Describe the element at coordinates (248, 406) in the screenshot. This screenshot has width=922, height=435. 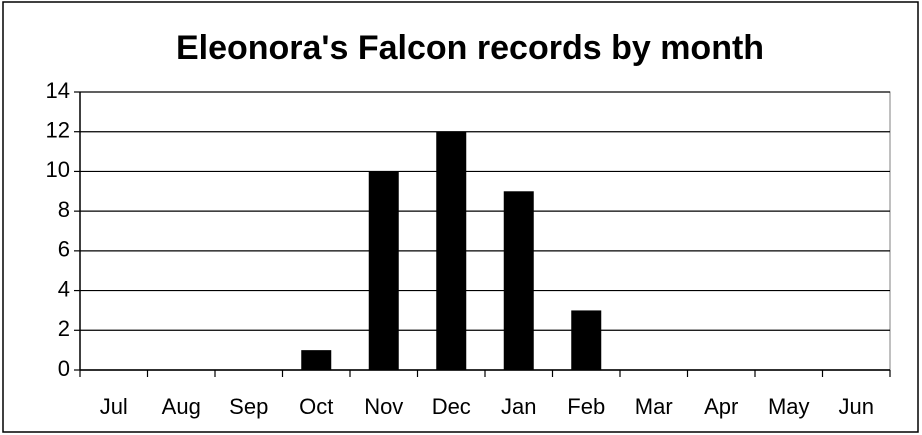
I see `x-tick-label: Sep` at that location.